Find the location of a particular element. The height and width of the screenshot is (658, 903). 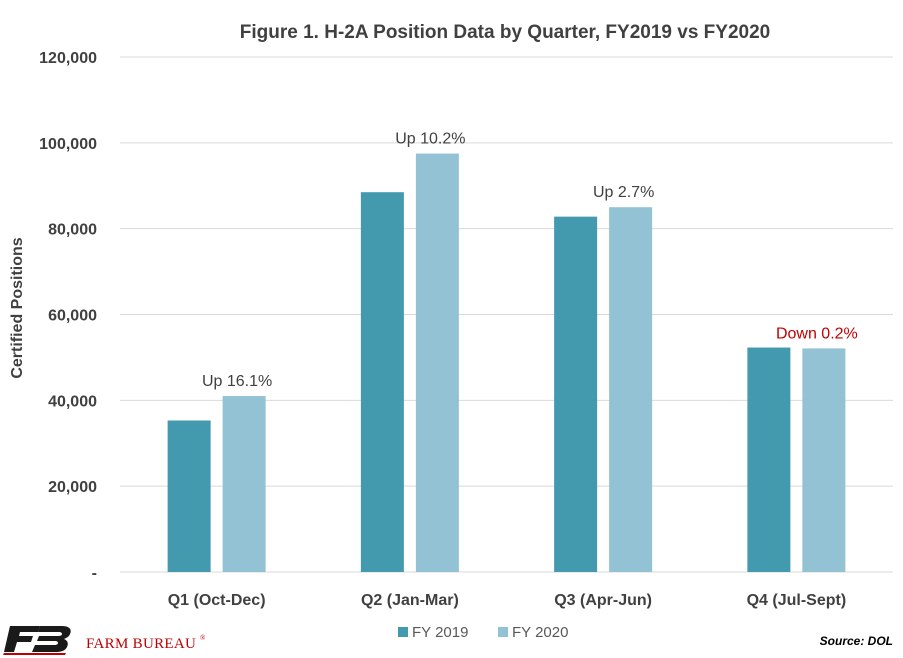

y-axis-label: Certified Positions is located at coordinates (17, 307).